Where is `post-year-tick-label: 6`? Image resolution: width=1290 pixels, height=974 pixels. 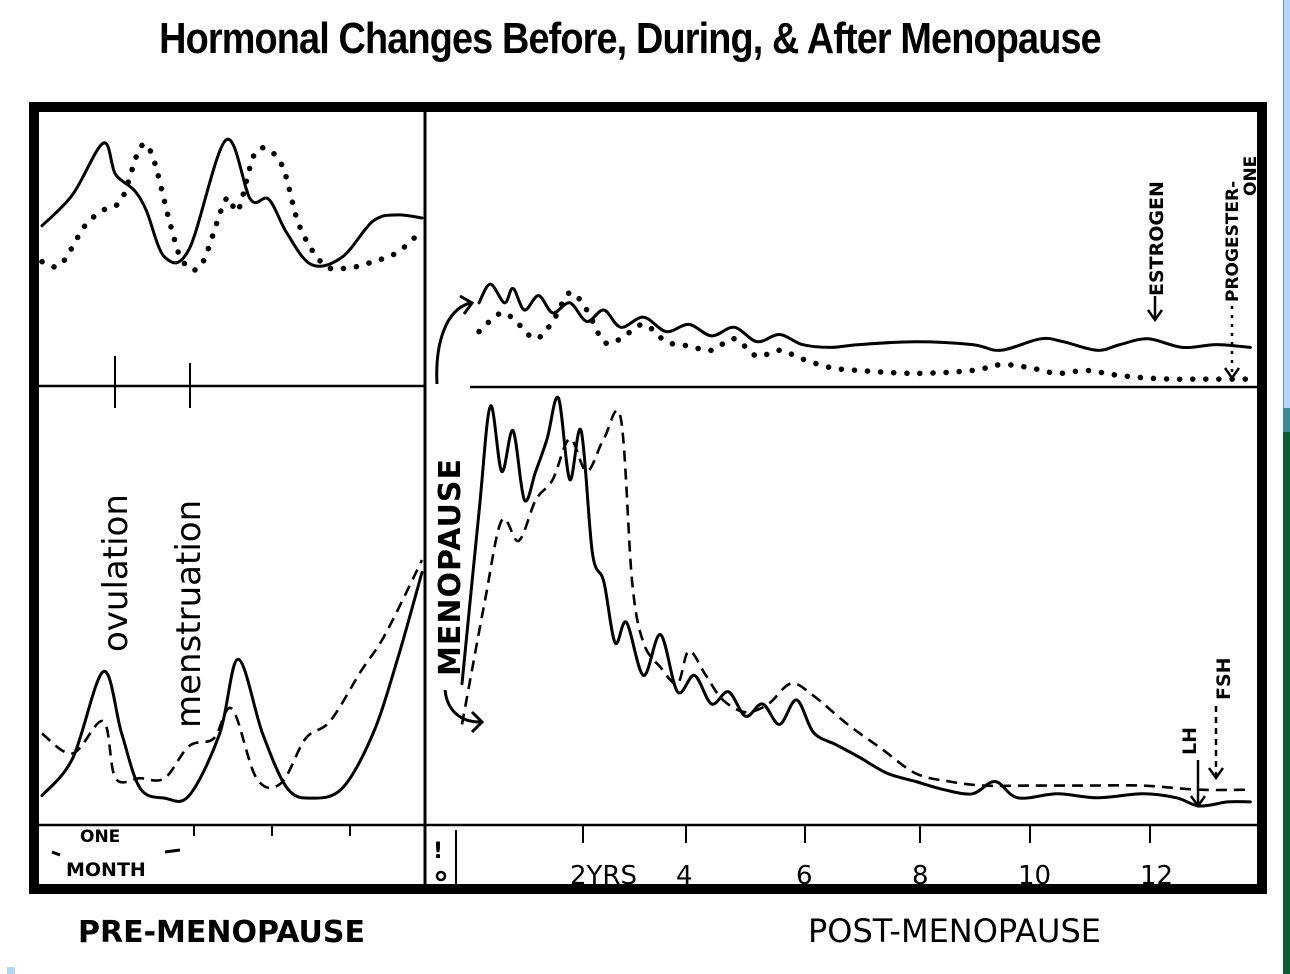
post-year-tick-label: 6 is located at coordinates (804, 876).